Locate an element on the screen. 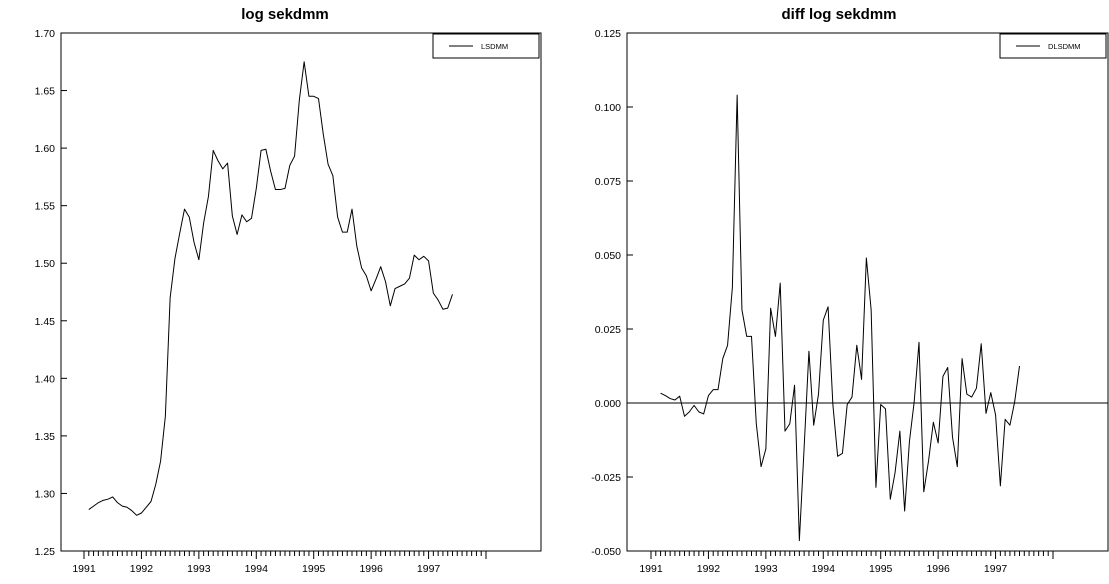 The width and height of the screenshot is (1109, 584). y-tick-label: 1.50 is located at coordinates (45, 264).